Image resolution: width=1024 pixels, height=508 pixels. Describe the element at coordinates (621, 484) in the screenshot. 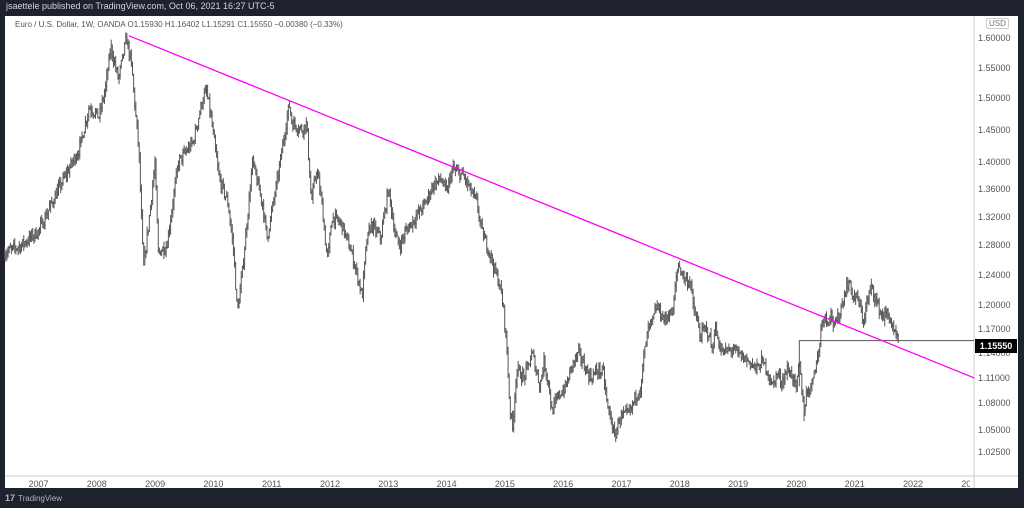

I see `time-tick-label: 2017` at that location.